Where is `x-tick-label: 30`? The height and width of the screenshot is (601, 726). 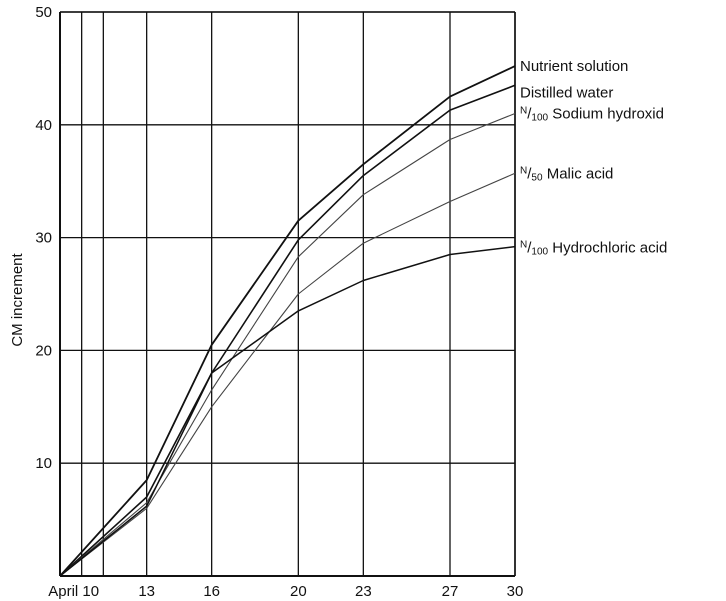 x-tick-label: 30 is located at coordinates (515, 591).